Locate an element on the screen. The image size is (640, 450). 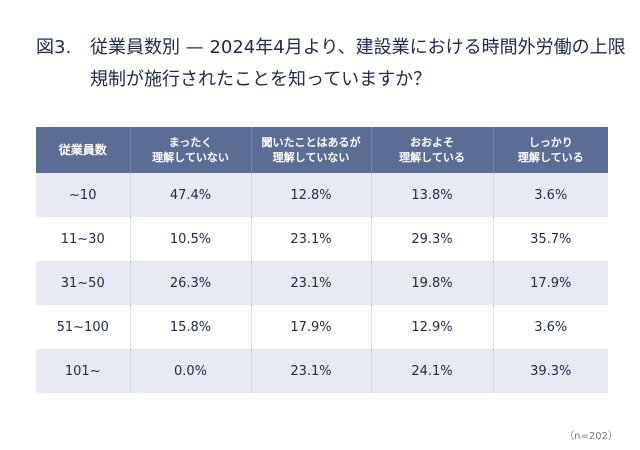
column-header: まったく 理解していない is located at coordinates (190, 150).